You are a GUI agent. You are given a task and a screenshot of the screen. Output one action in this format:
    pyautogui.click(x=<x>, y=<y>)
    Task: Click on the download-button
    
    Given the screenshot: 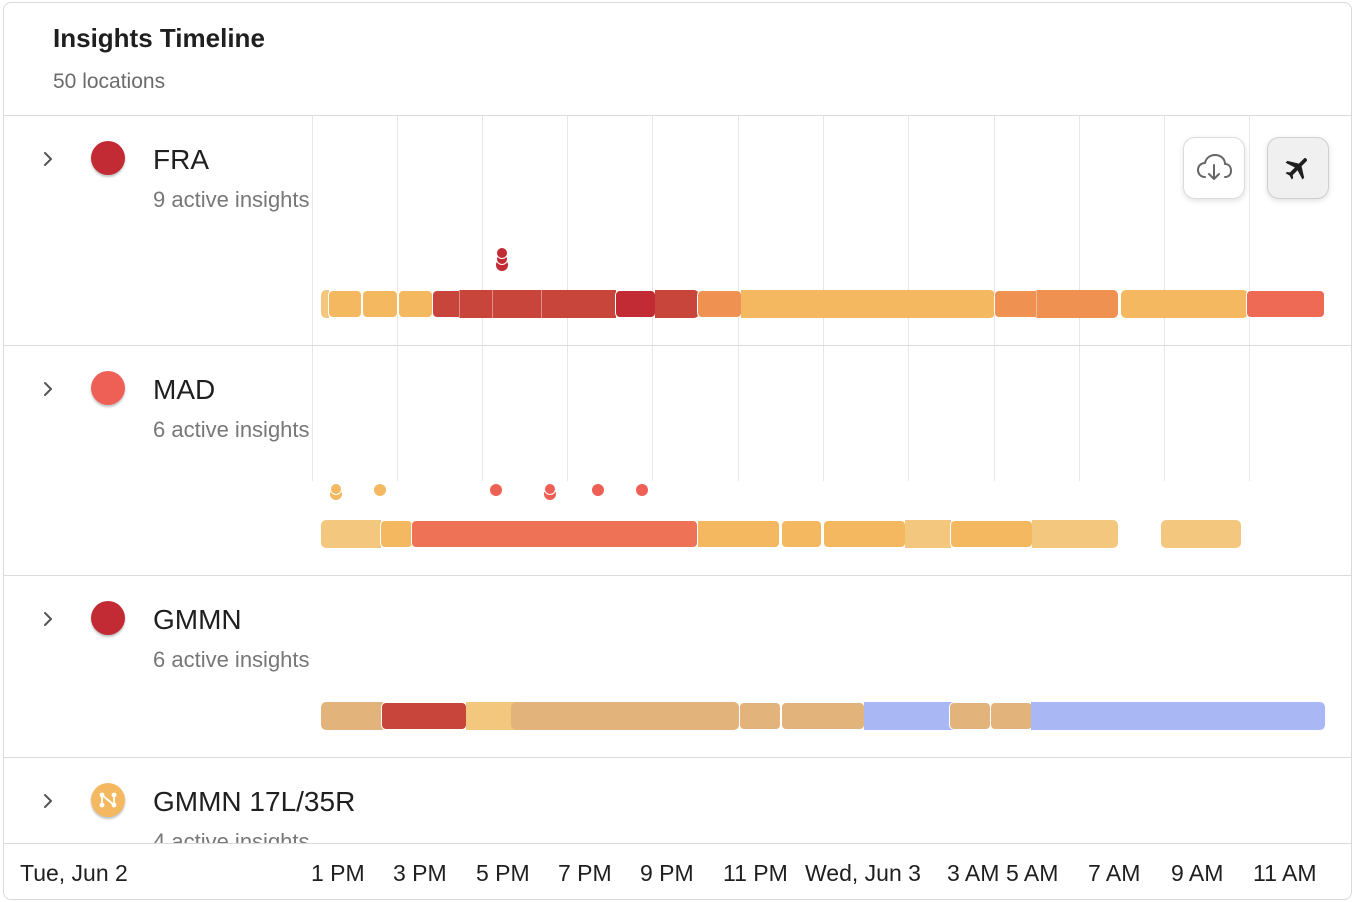 What is the action you would take?
    pyautogui.click(x=1214, y=168)
    